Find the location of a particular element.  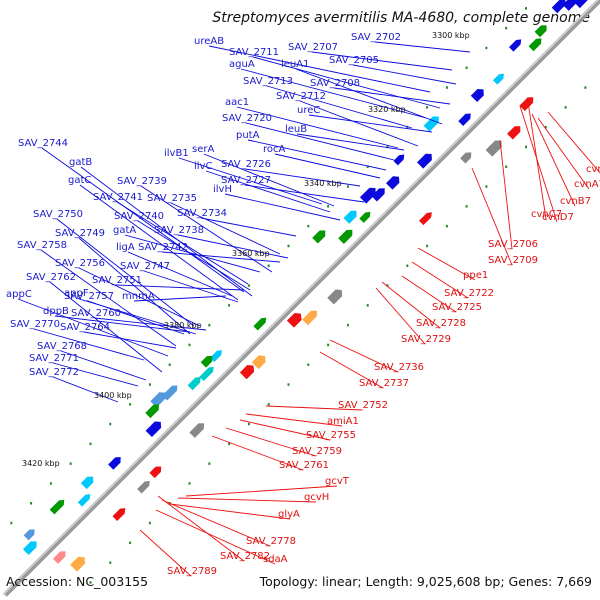

forward-gene-label: SAV_2727 is located at coordinates (246, 180).